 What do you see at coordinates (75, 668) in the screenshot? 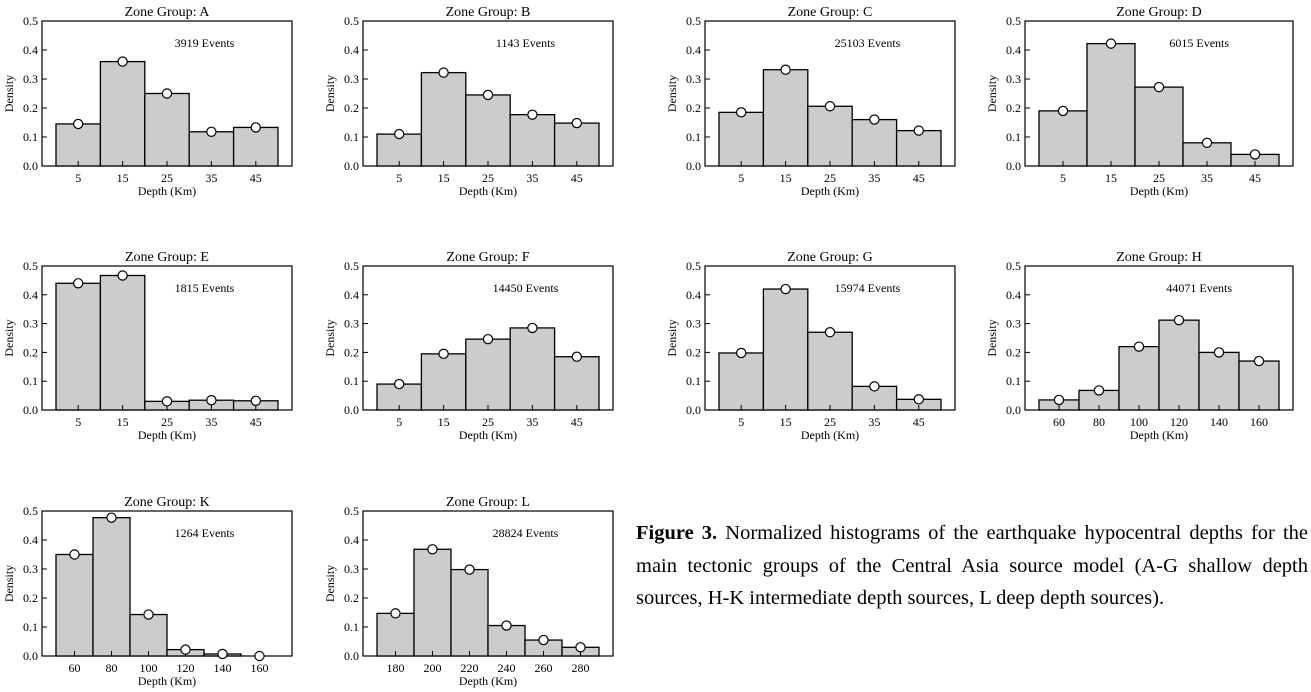
I see `x-tick-label: 60` at bounding box center [75, 668].